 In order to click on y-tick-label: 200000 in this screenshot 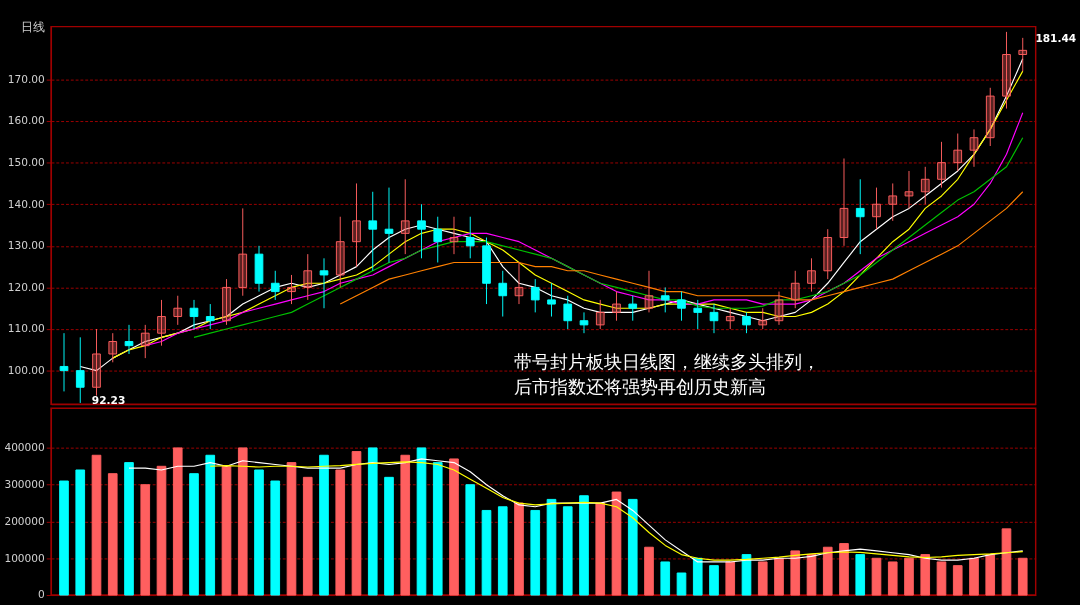, I will do `click(25, 520)`.